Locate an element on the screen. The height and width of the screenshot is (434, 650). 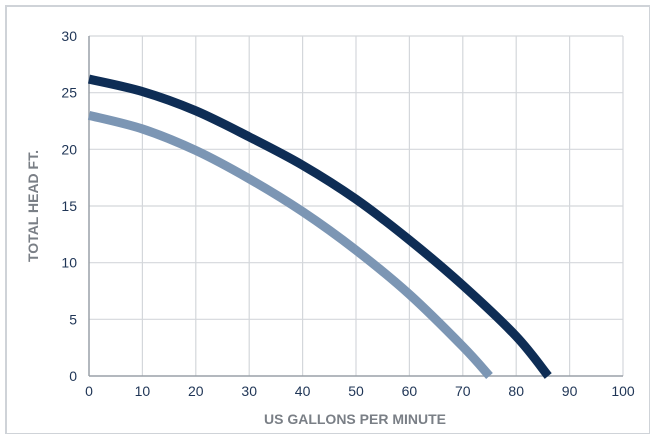
y-tick-label: 0 is located at coordinates (73, 376).